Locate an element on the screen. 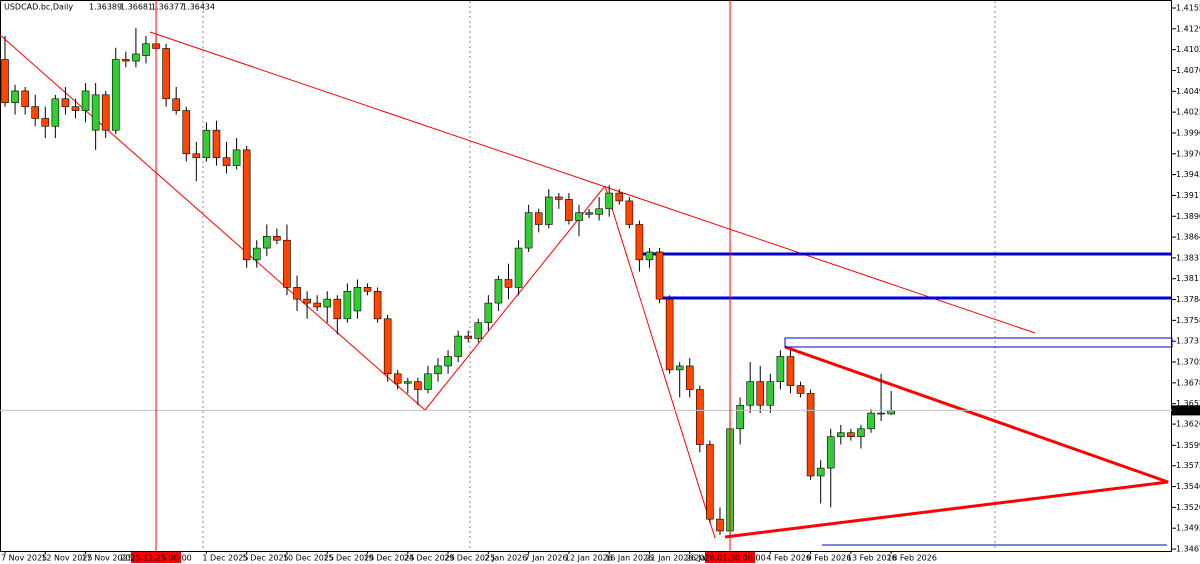  y-tick-label: 1.39700 is located at coordinates (1188, 153).